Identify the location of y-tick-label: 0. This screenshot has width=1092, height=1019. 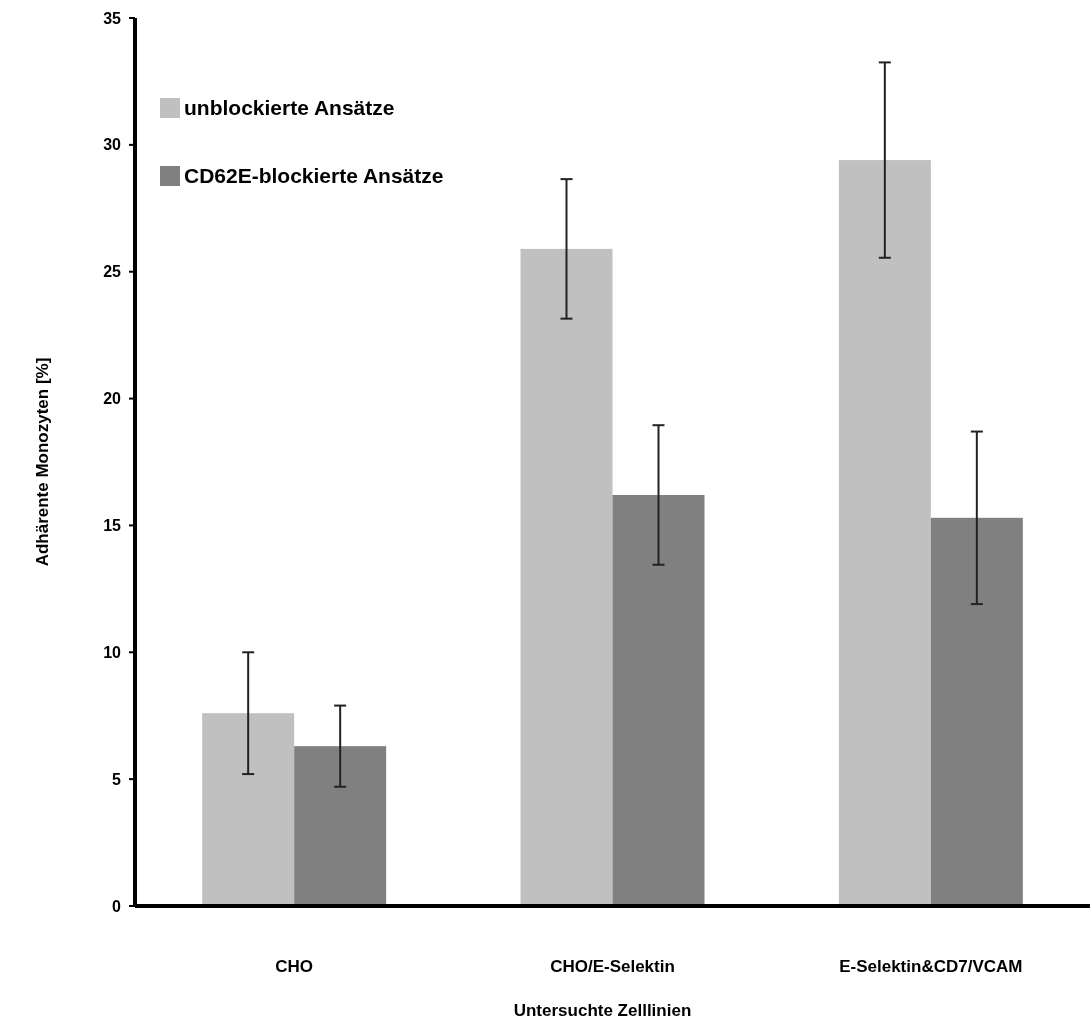
(117, 906).